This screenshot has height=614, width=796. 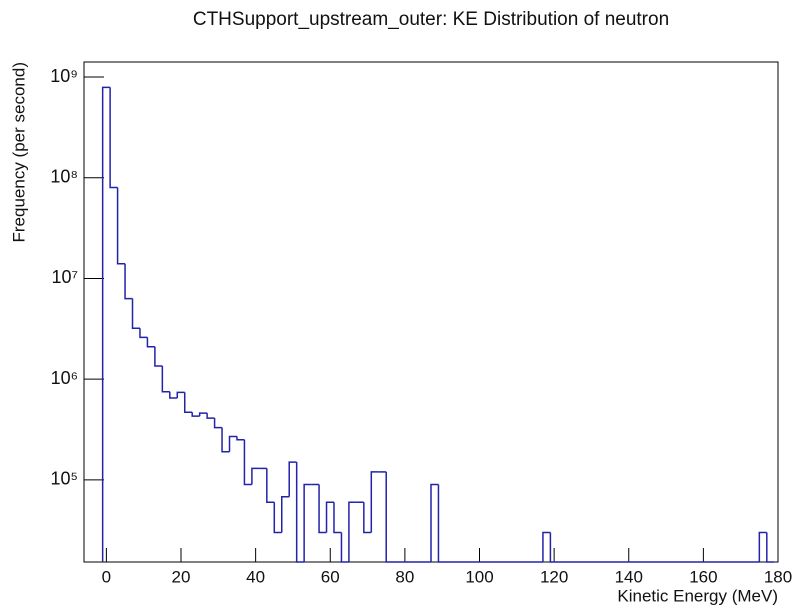 I want to click on x-tick-label: 40, so click(x=255, y=576).